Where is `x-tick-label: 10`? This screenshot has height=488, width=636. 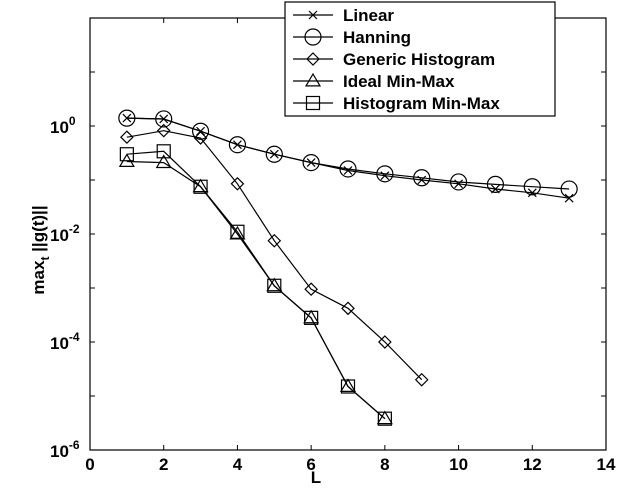
x-tick-label: 10 is located at coordinates (458, 464).